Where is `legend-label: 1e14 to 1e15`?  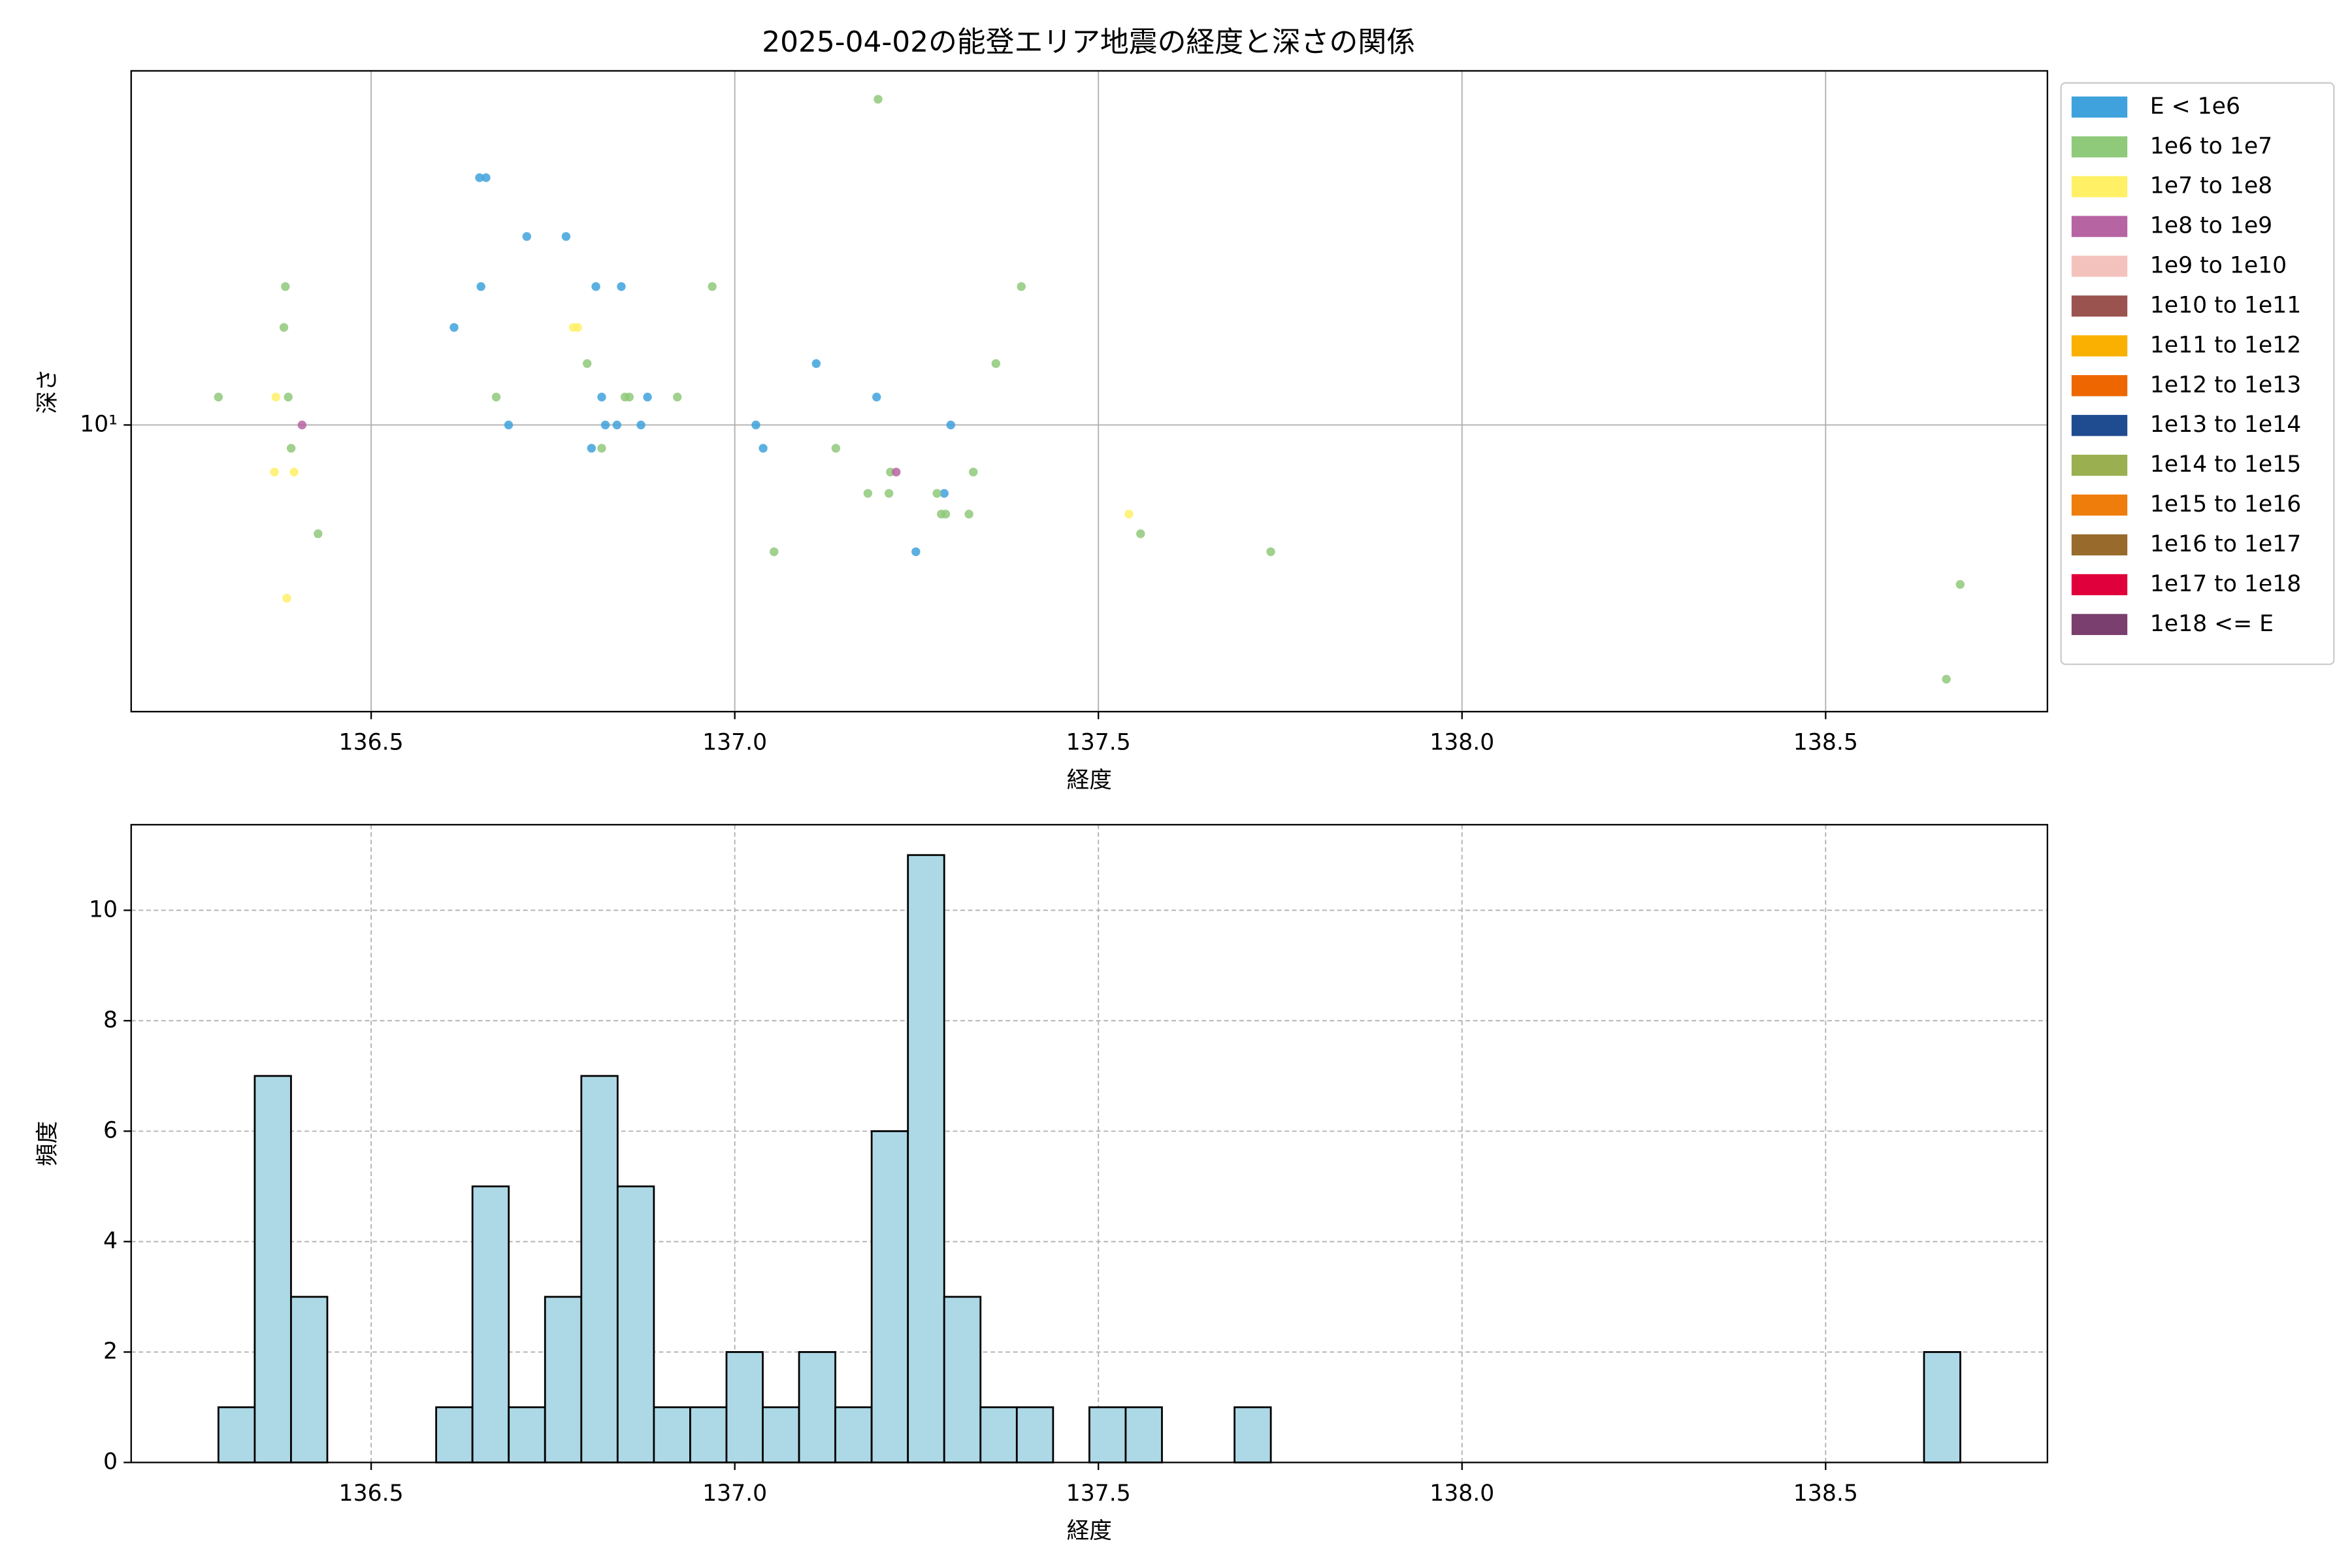 legend-label: 1e14 to 1e15 is located at coordinates (2225, 464).